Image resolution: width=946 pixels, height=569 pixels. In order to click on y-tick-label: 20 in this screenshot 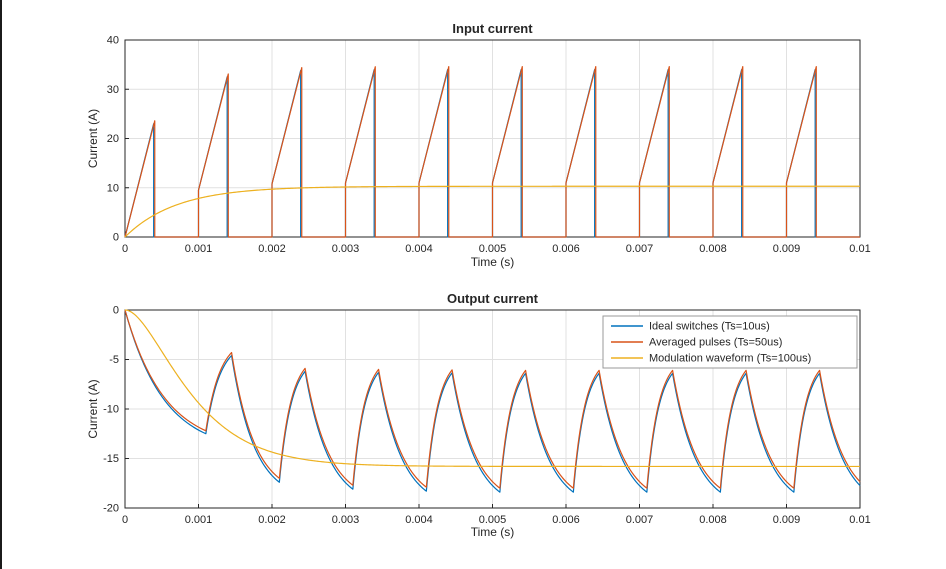, I will do `click(113, 139)`.